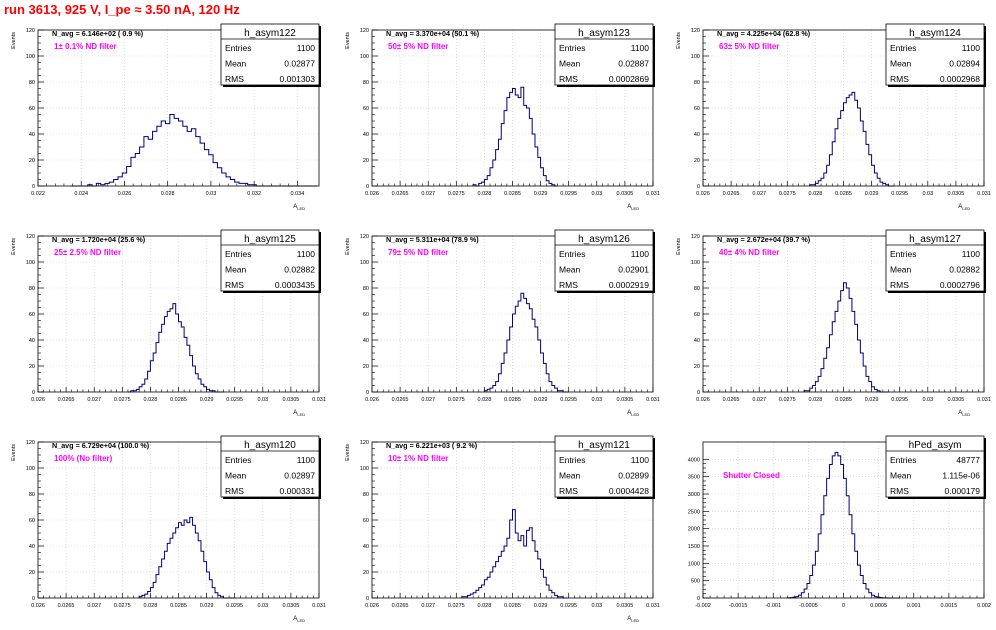 Image resolution: width=996 pixels, height=630 pixels. Describe the element at coordinates (432, 445) in the screenshot. I see `navg-label: N_avg = 6.221e+03 ( 9.2 %)` at that location.